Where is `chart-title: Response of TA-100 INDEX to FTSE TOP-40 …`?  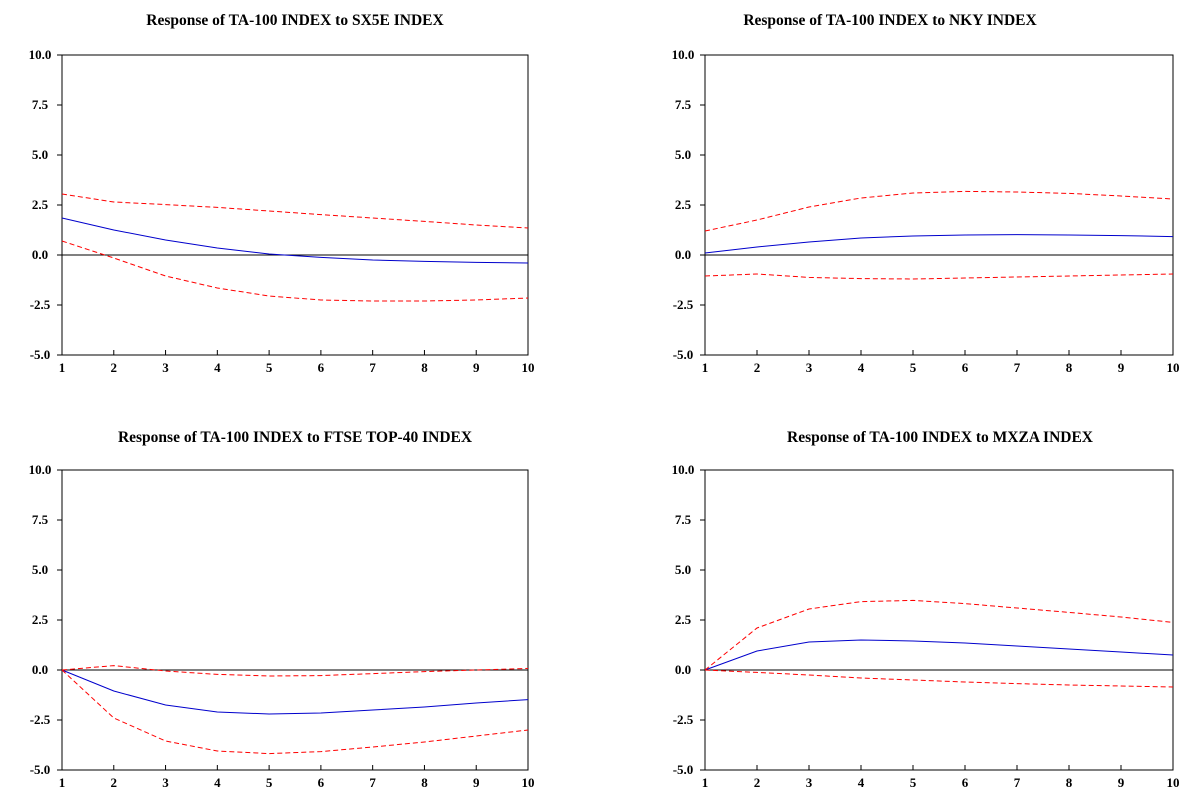
chart-title: Response of TA-100 INDEX to FTSE TOP-40 … is located at coordinates (295, 437).